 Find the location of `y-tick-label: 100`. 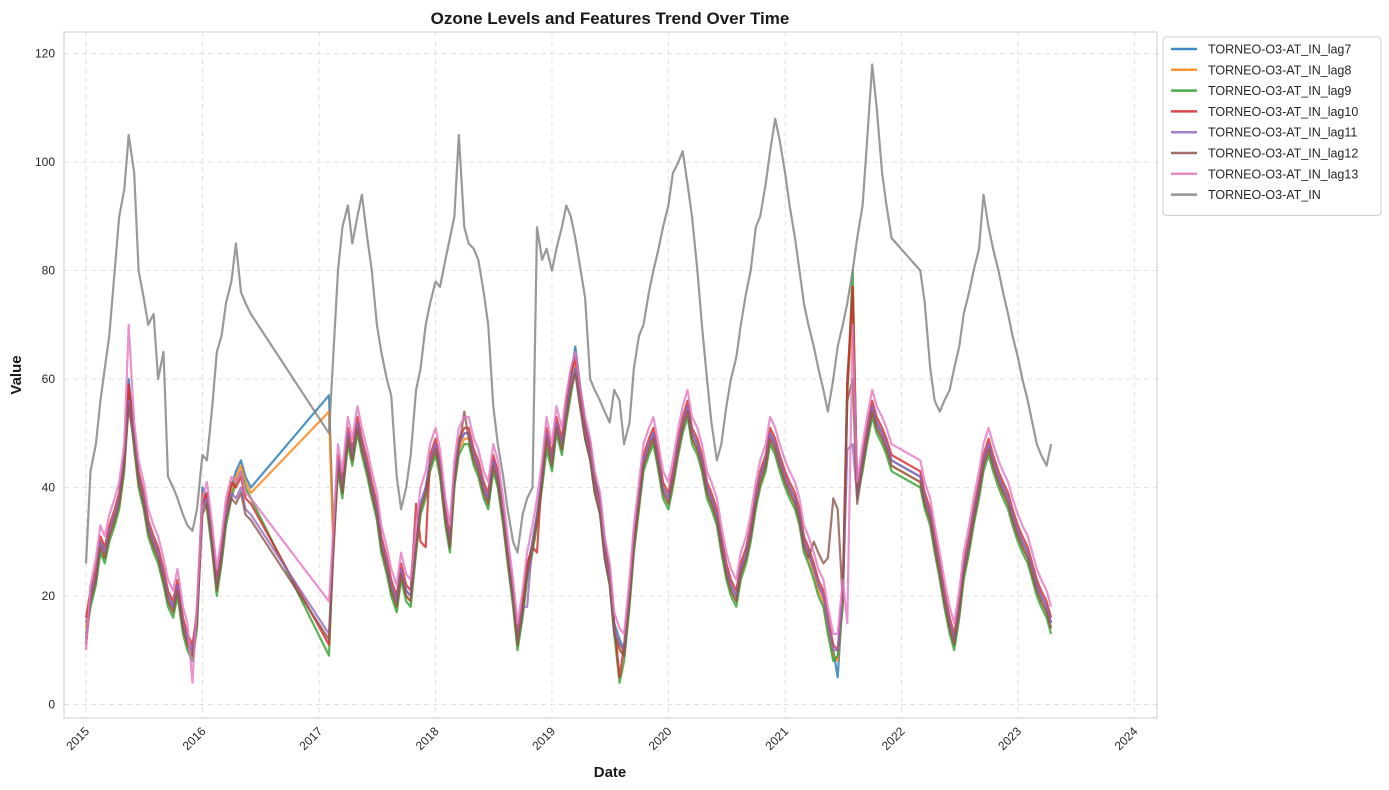

y-tick-label: 100 is located at coordinates (45, 162).